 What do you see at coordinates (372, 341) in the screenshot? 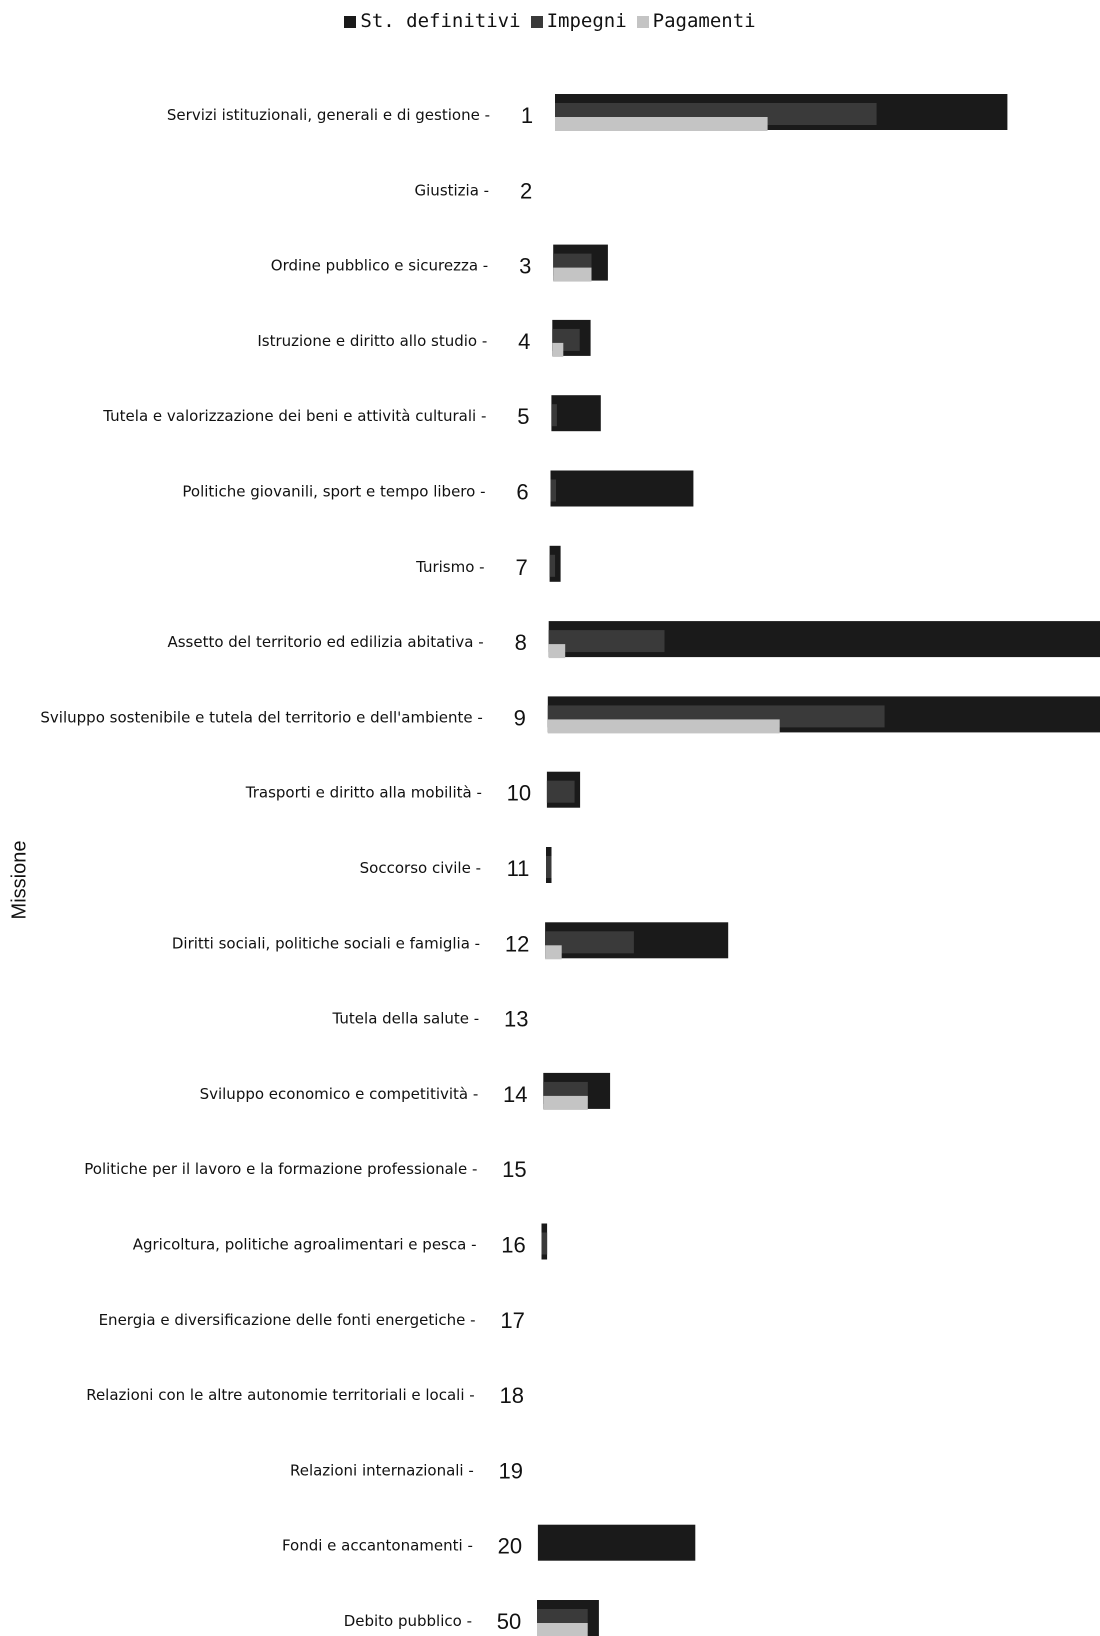
I see `category-label: Istruzione e diritto allo studio -` at bounding box center [372, 341].